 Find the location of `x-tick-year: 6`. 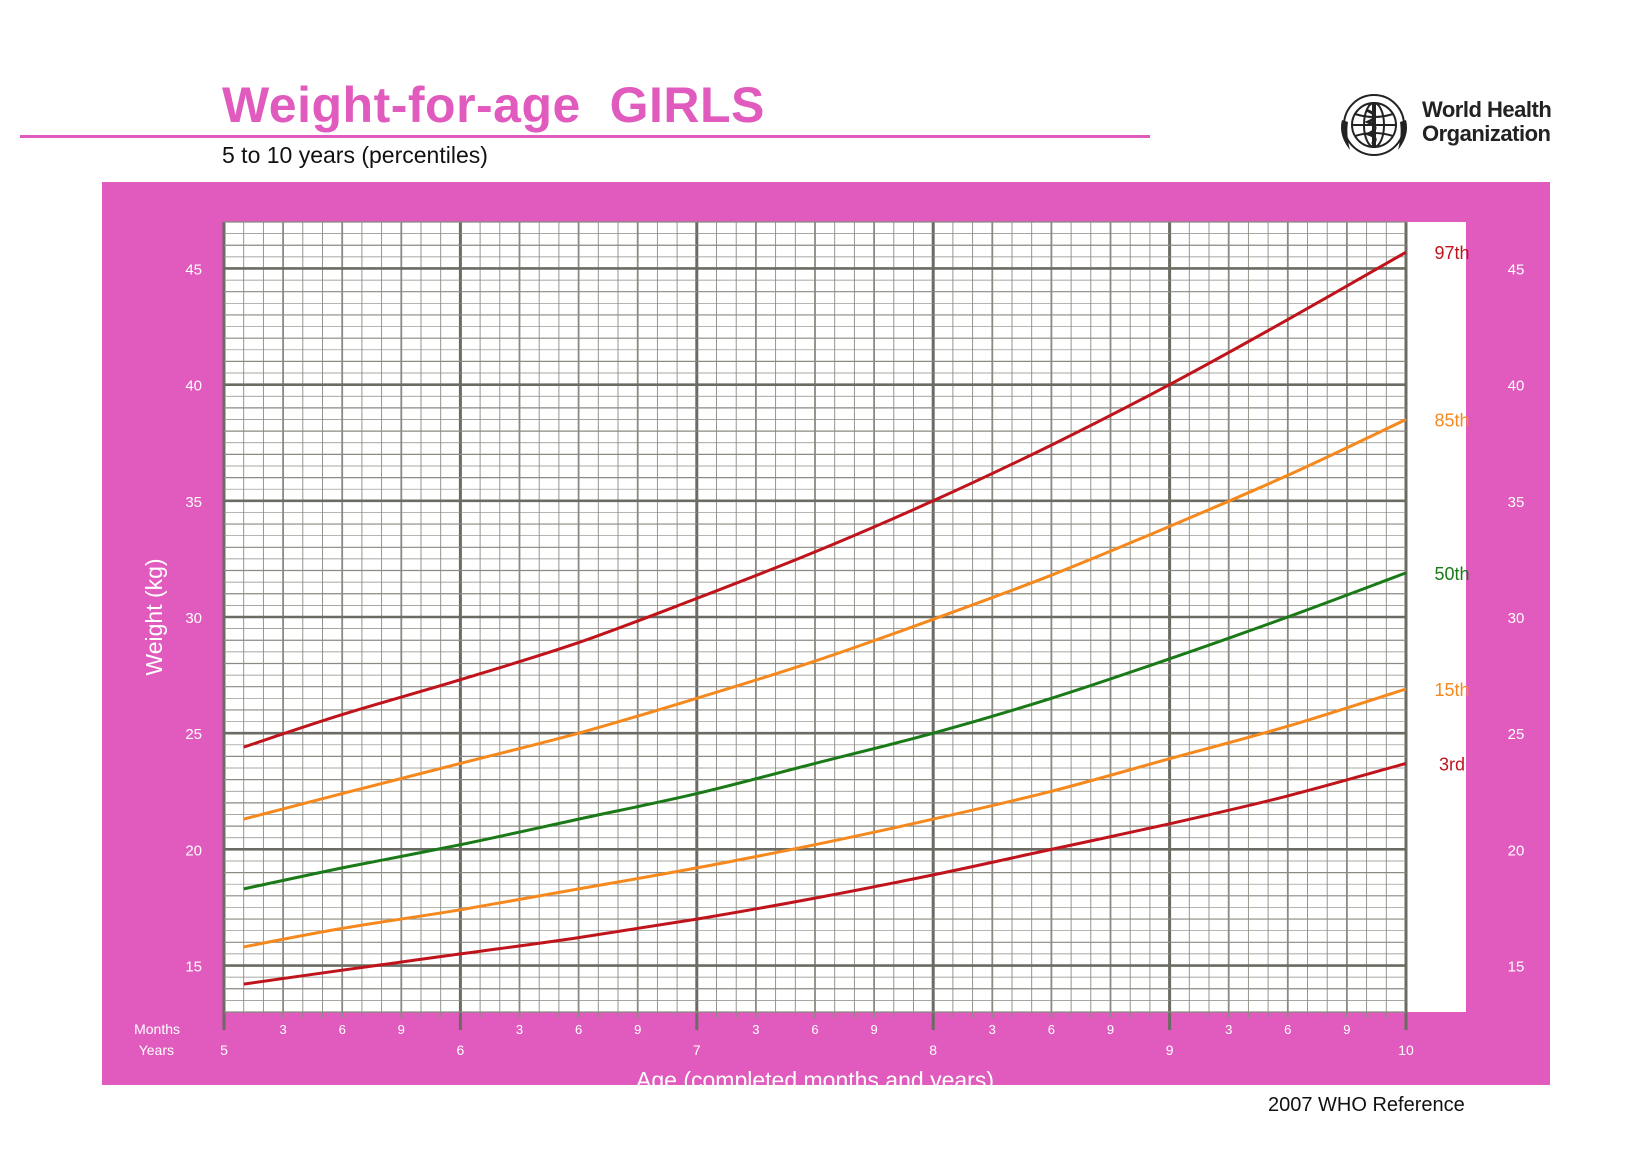

x-tick-year: 6 is located at coordinates (461, 1050).